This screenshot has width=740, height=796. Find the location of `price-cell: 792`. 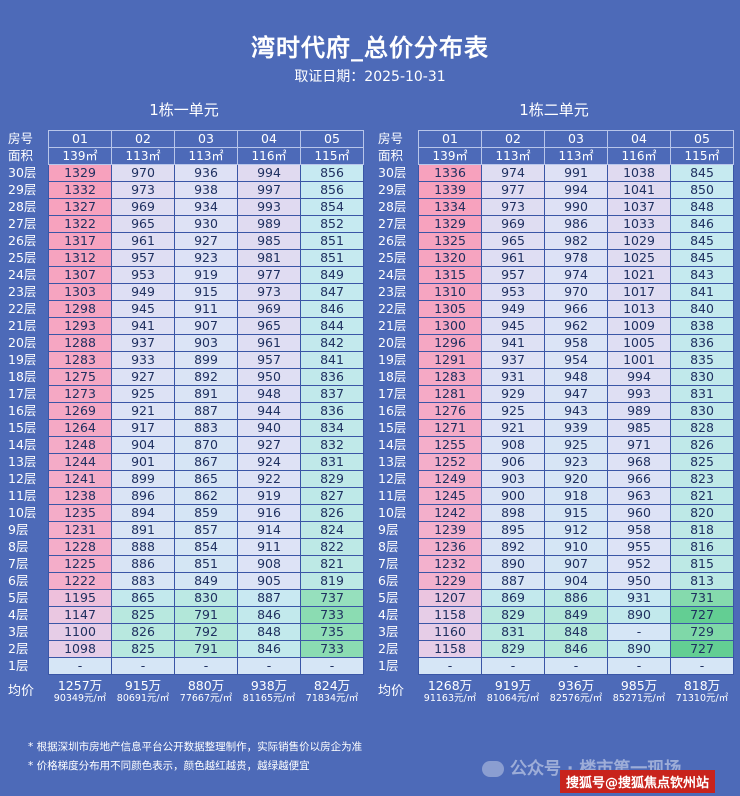

price-cell: 792 is located at coordinates (206, 632).